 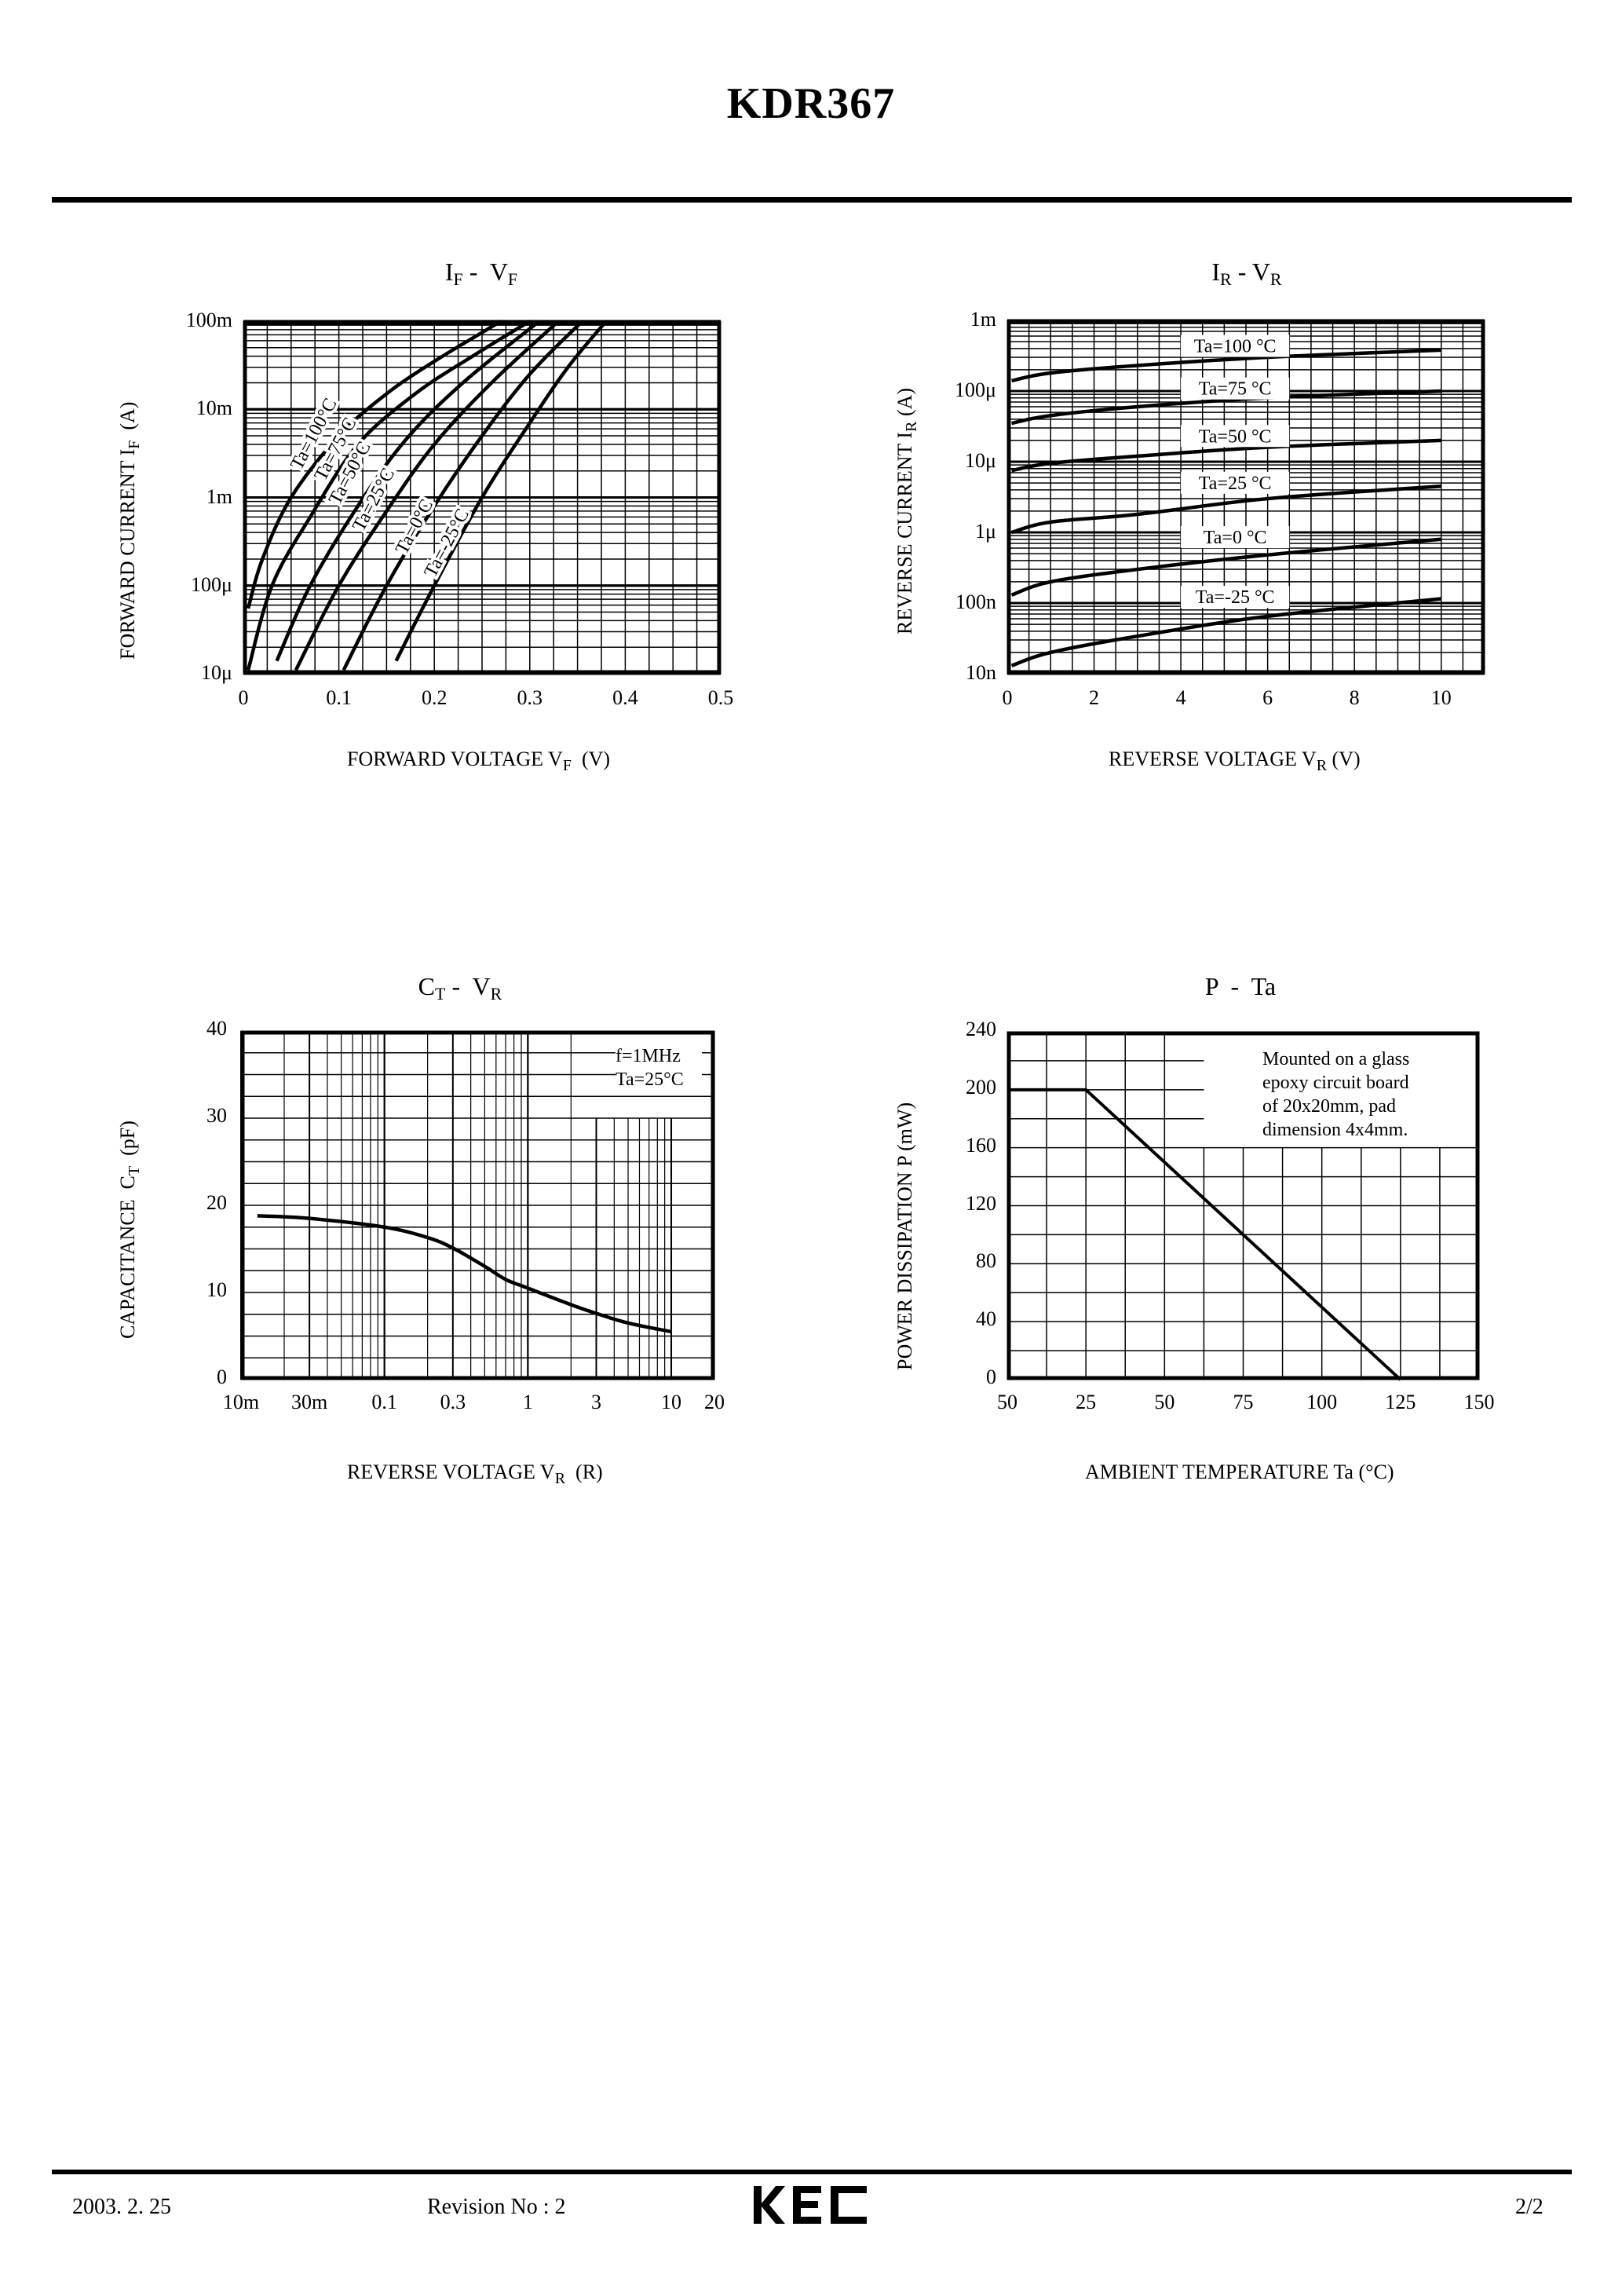 What do you see at coordinates (121, 2207) in the screenshot?
I see `footer-date: 2003. 2. 25` at bounding box center [121, 2207].